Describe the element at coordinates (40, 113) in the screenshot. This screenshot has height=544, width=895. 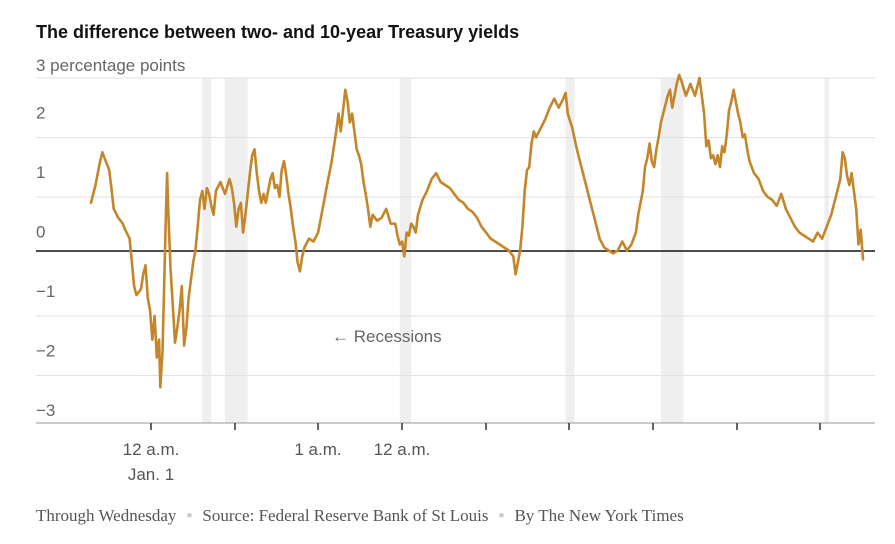
I see `y-tick-label: 2` at that location.